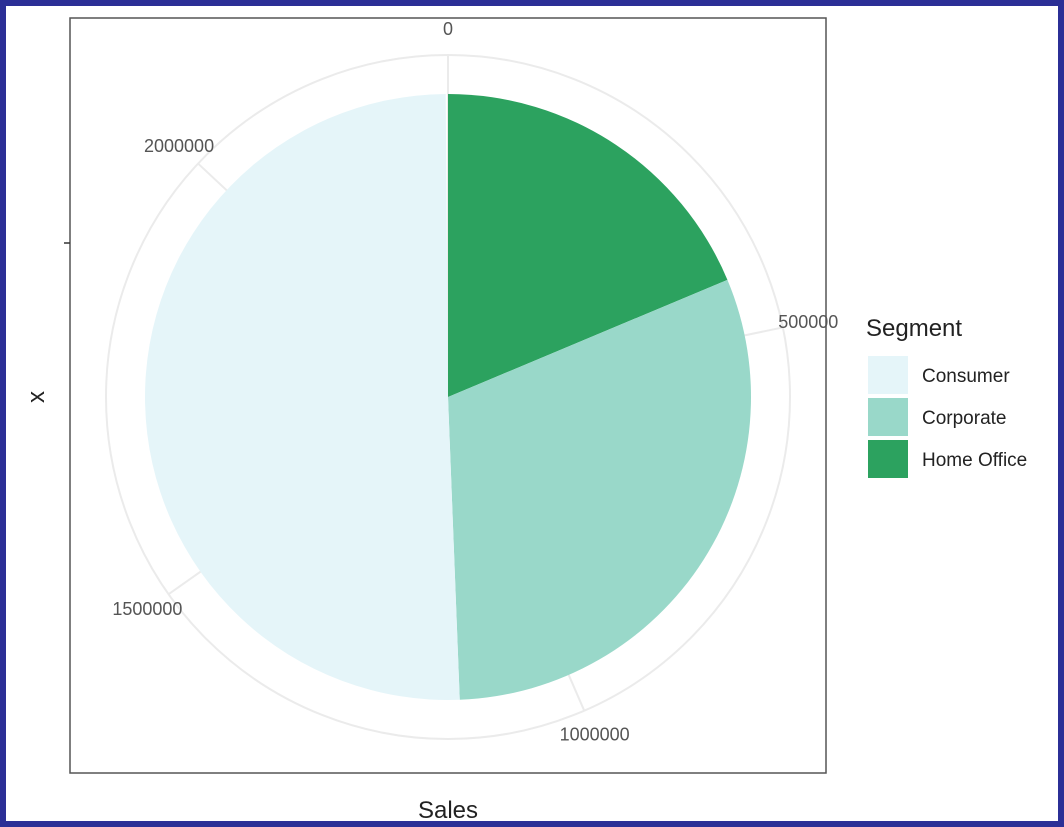 The image size is (1064, 827). I want to click on y-axis-title: x, so click(36, 397).